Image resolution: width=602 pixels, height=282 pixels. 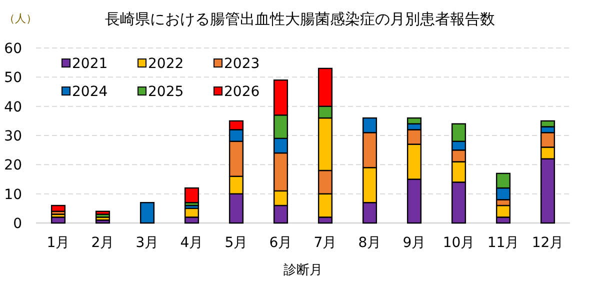 I want to click on y-tick-label: 50, so click(x=13, y=78).